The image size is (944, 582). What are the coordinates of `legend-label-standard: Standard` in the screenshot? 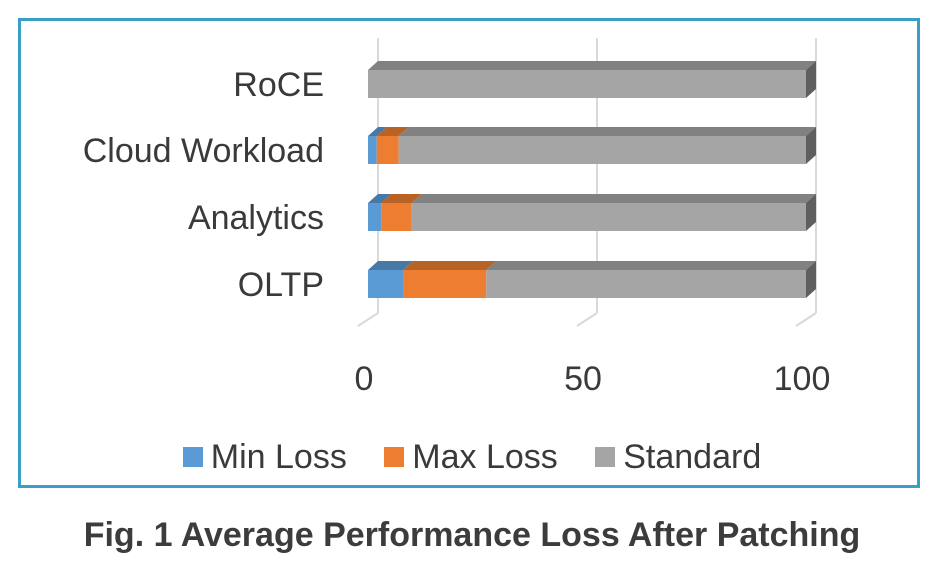 It's located at (692, 457).